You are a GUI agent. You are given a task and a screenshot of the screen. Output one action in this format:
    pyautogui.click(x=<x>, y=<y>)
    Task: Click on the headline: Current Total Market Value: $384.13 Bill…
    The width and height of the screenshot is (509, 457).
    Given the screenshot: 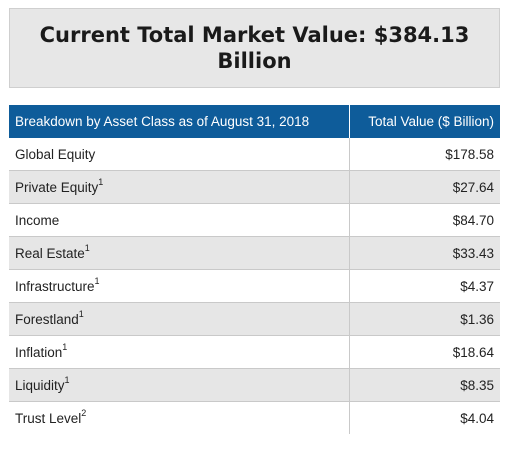 What is the action you would take?
    pyautogui.click(x=254, y=48)
    